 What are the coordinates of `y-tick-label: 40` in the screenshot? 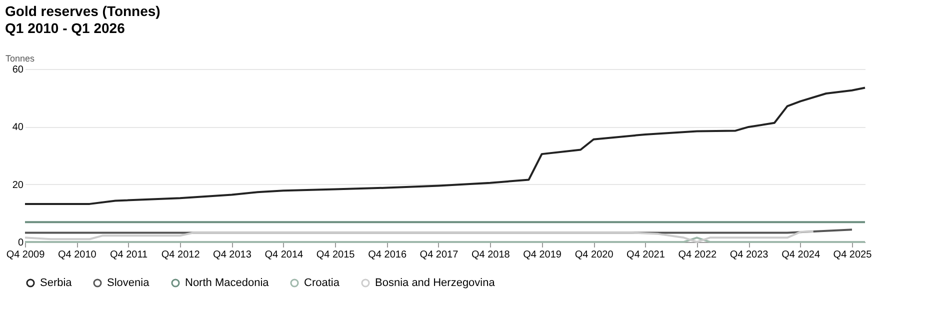 It's located at (18, 128).